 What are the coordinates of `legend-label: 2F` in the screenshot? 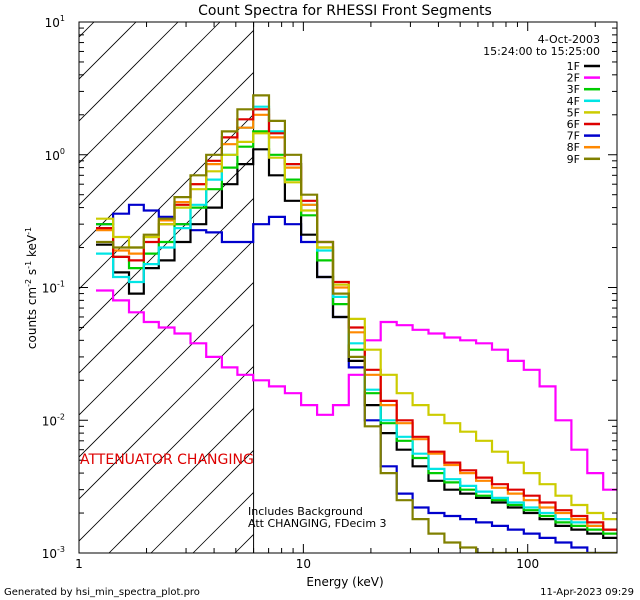 It's located at (573, 78).